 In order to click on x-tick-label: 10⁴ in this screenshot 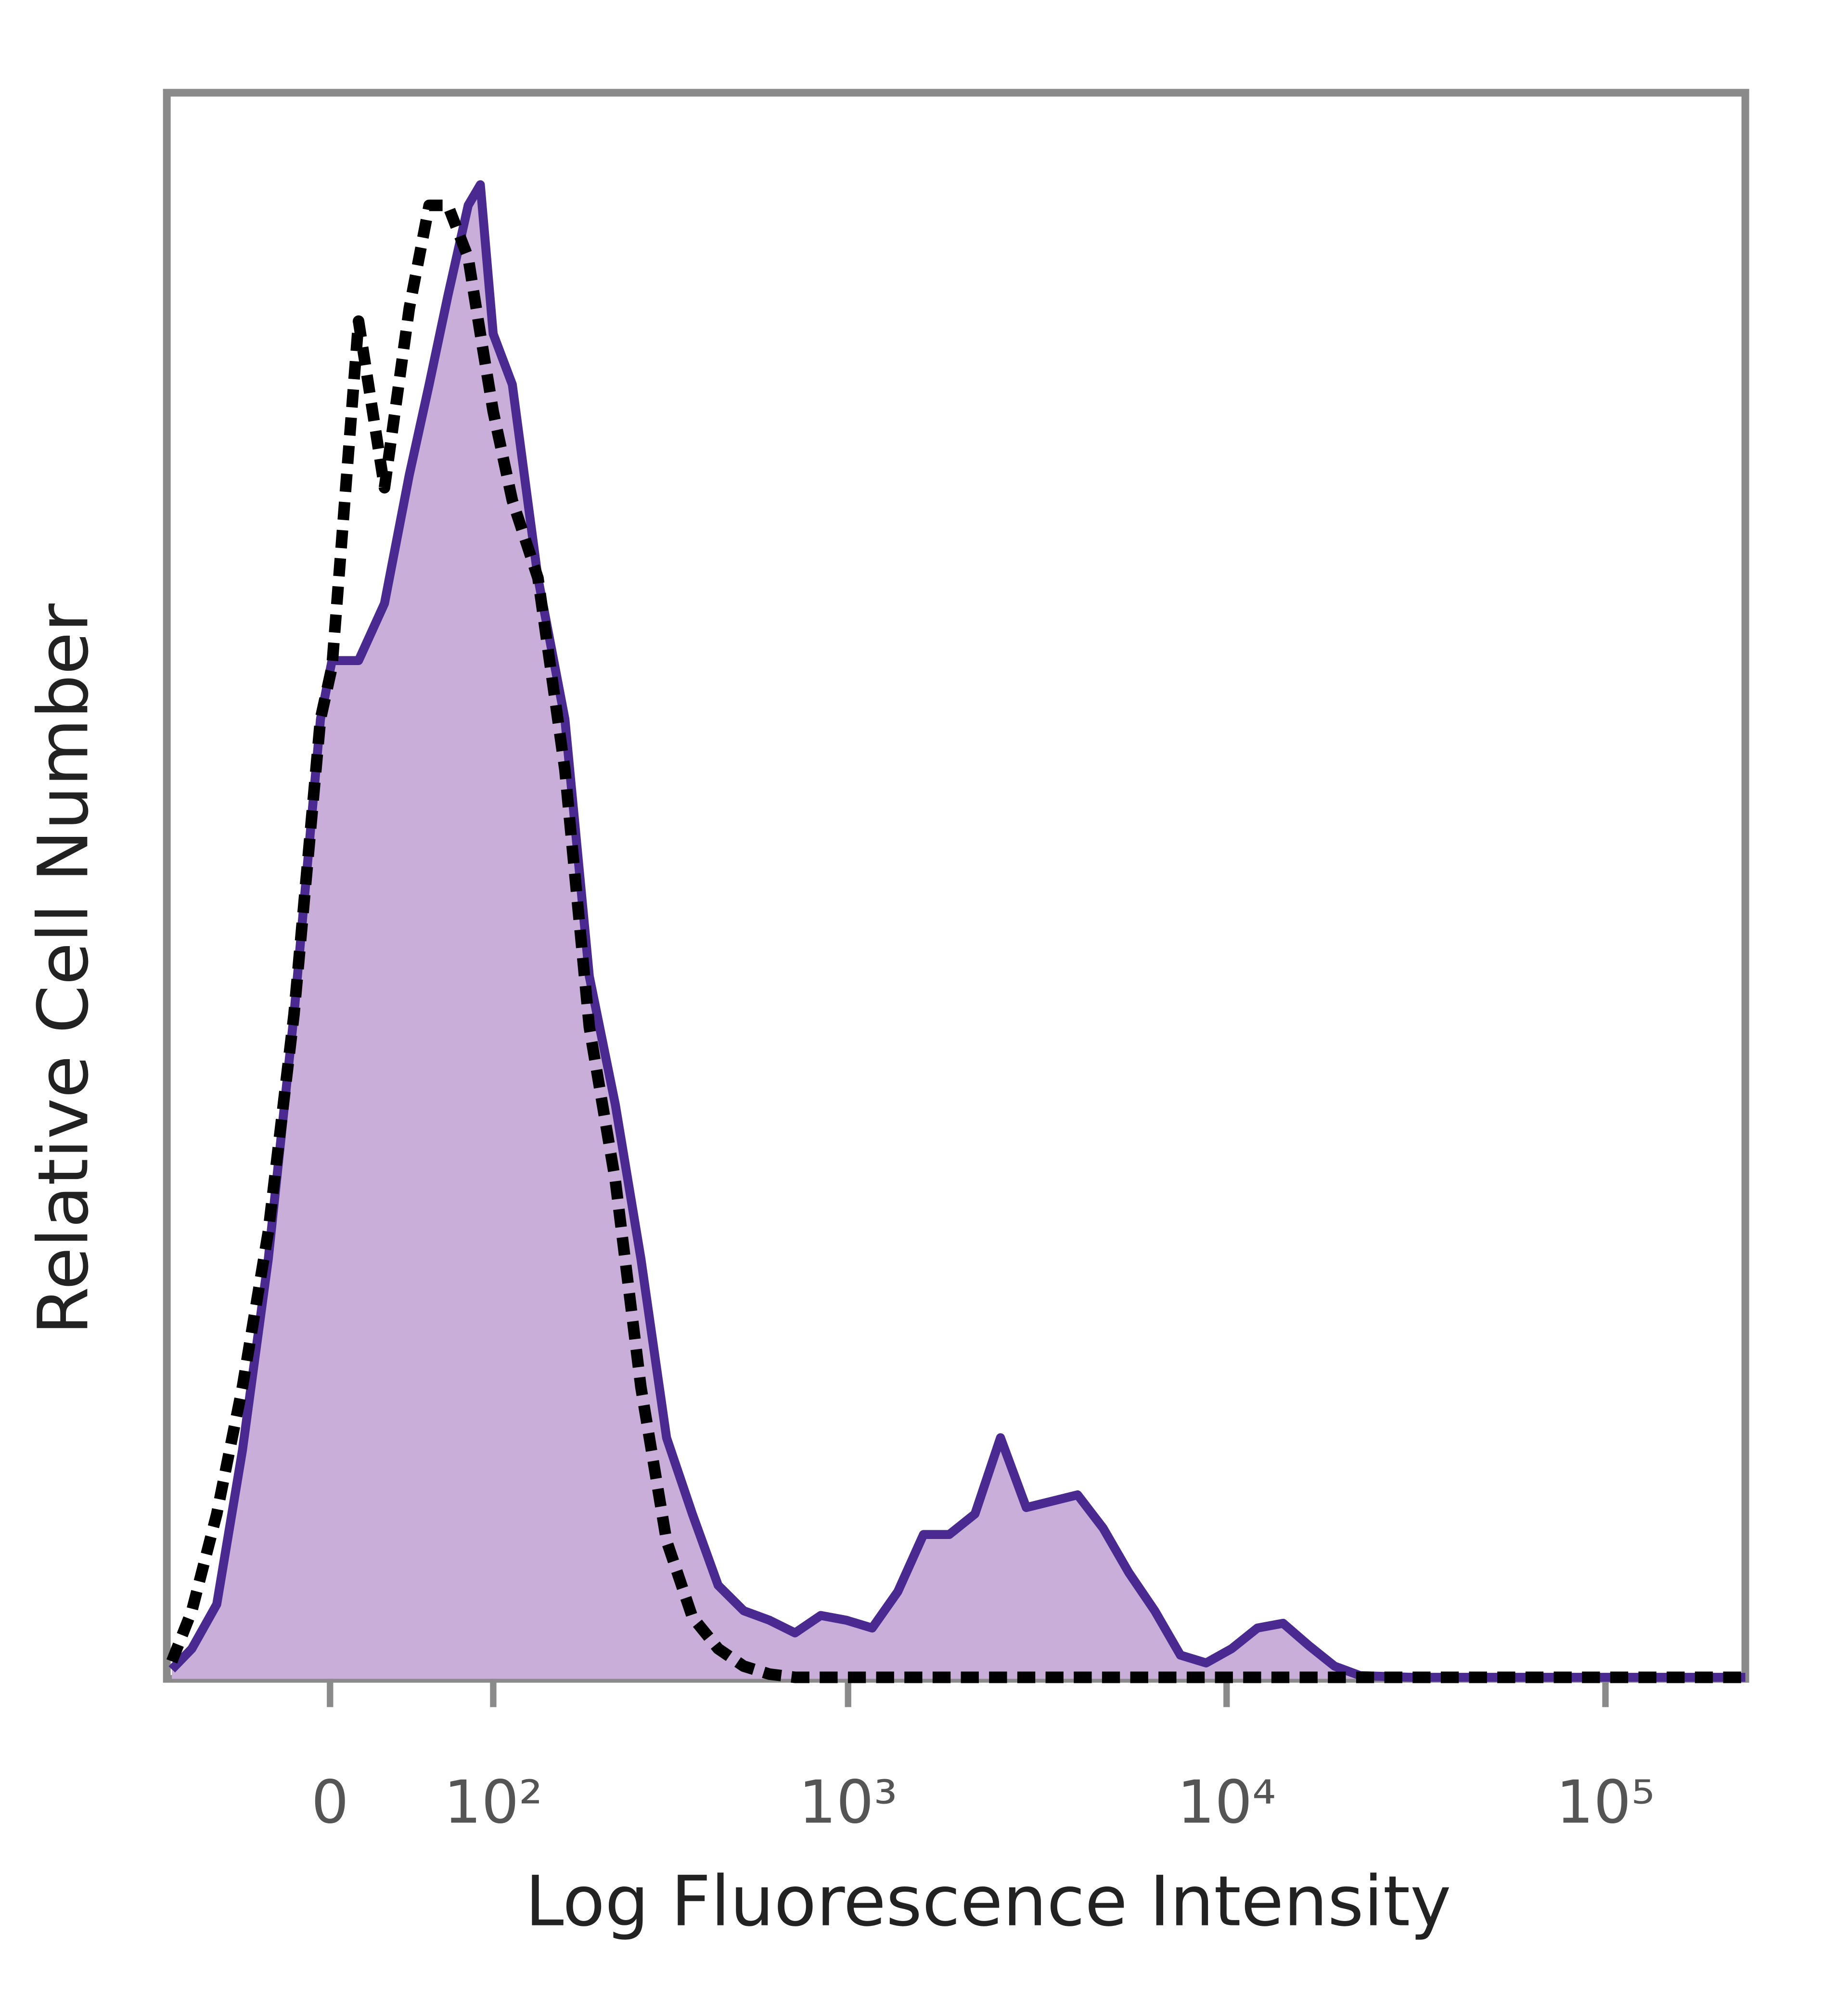, I will do `click(1226, 1802)`.